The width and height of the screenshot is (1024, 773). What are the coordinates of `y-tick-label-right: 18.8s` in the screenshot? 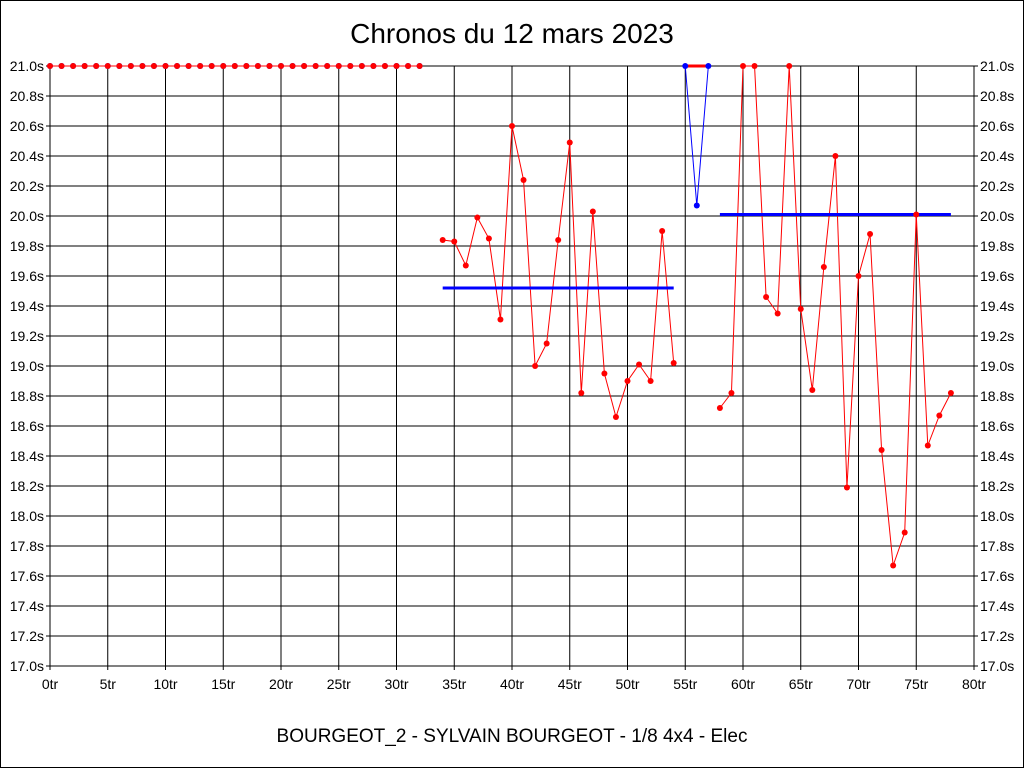 It's located at (997, 396).